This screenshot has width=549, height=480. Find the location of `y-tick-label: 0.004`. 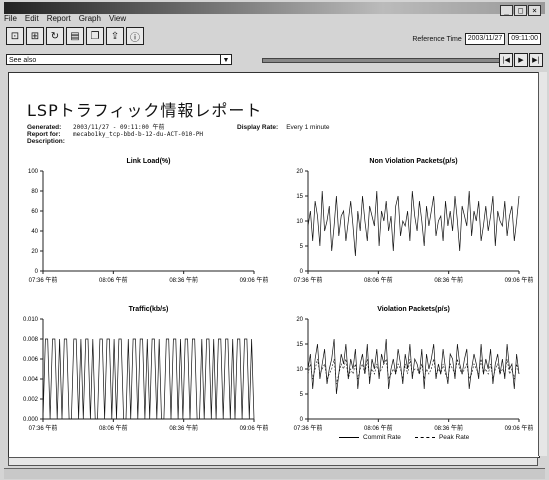

y-tick-label: 0.004 is located at coordinates (31, 380).